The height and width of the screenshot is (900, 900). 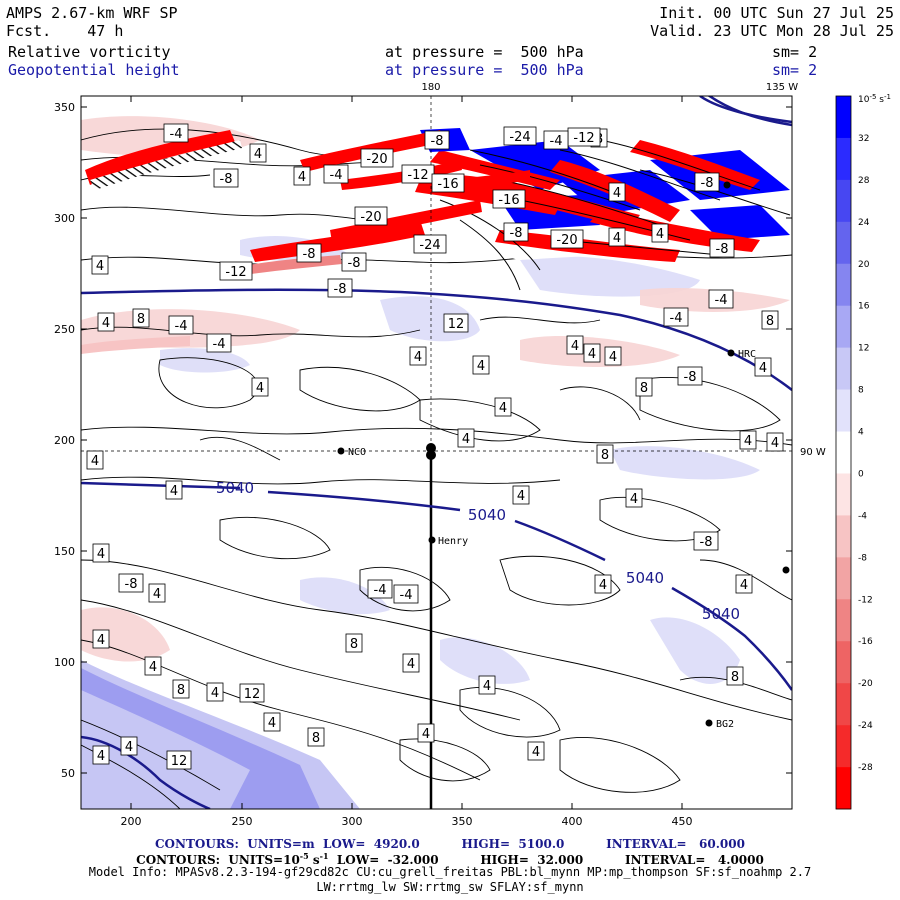 What do you see at coordinates (324, 856) in the screenshot?
I see `vort-contour-units-exp2: -1` at bounding box center [324, 856].